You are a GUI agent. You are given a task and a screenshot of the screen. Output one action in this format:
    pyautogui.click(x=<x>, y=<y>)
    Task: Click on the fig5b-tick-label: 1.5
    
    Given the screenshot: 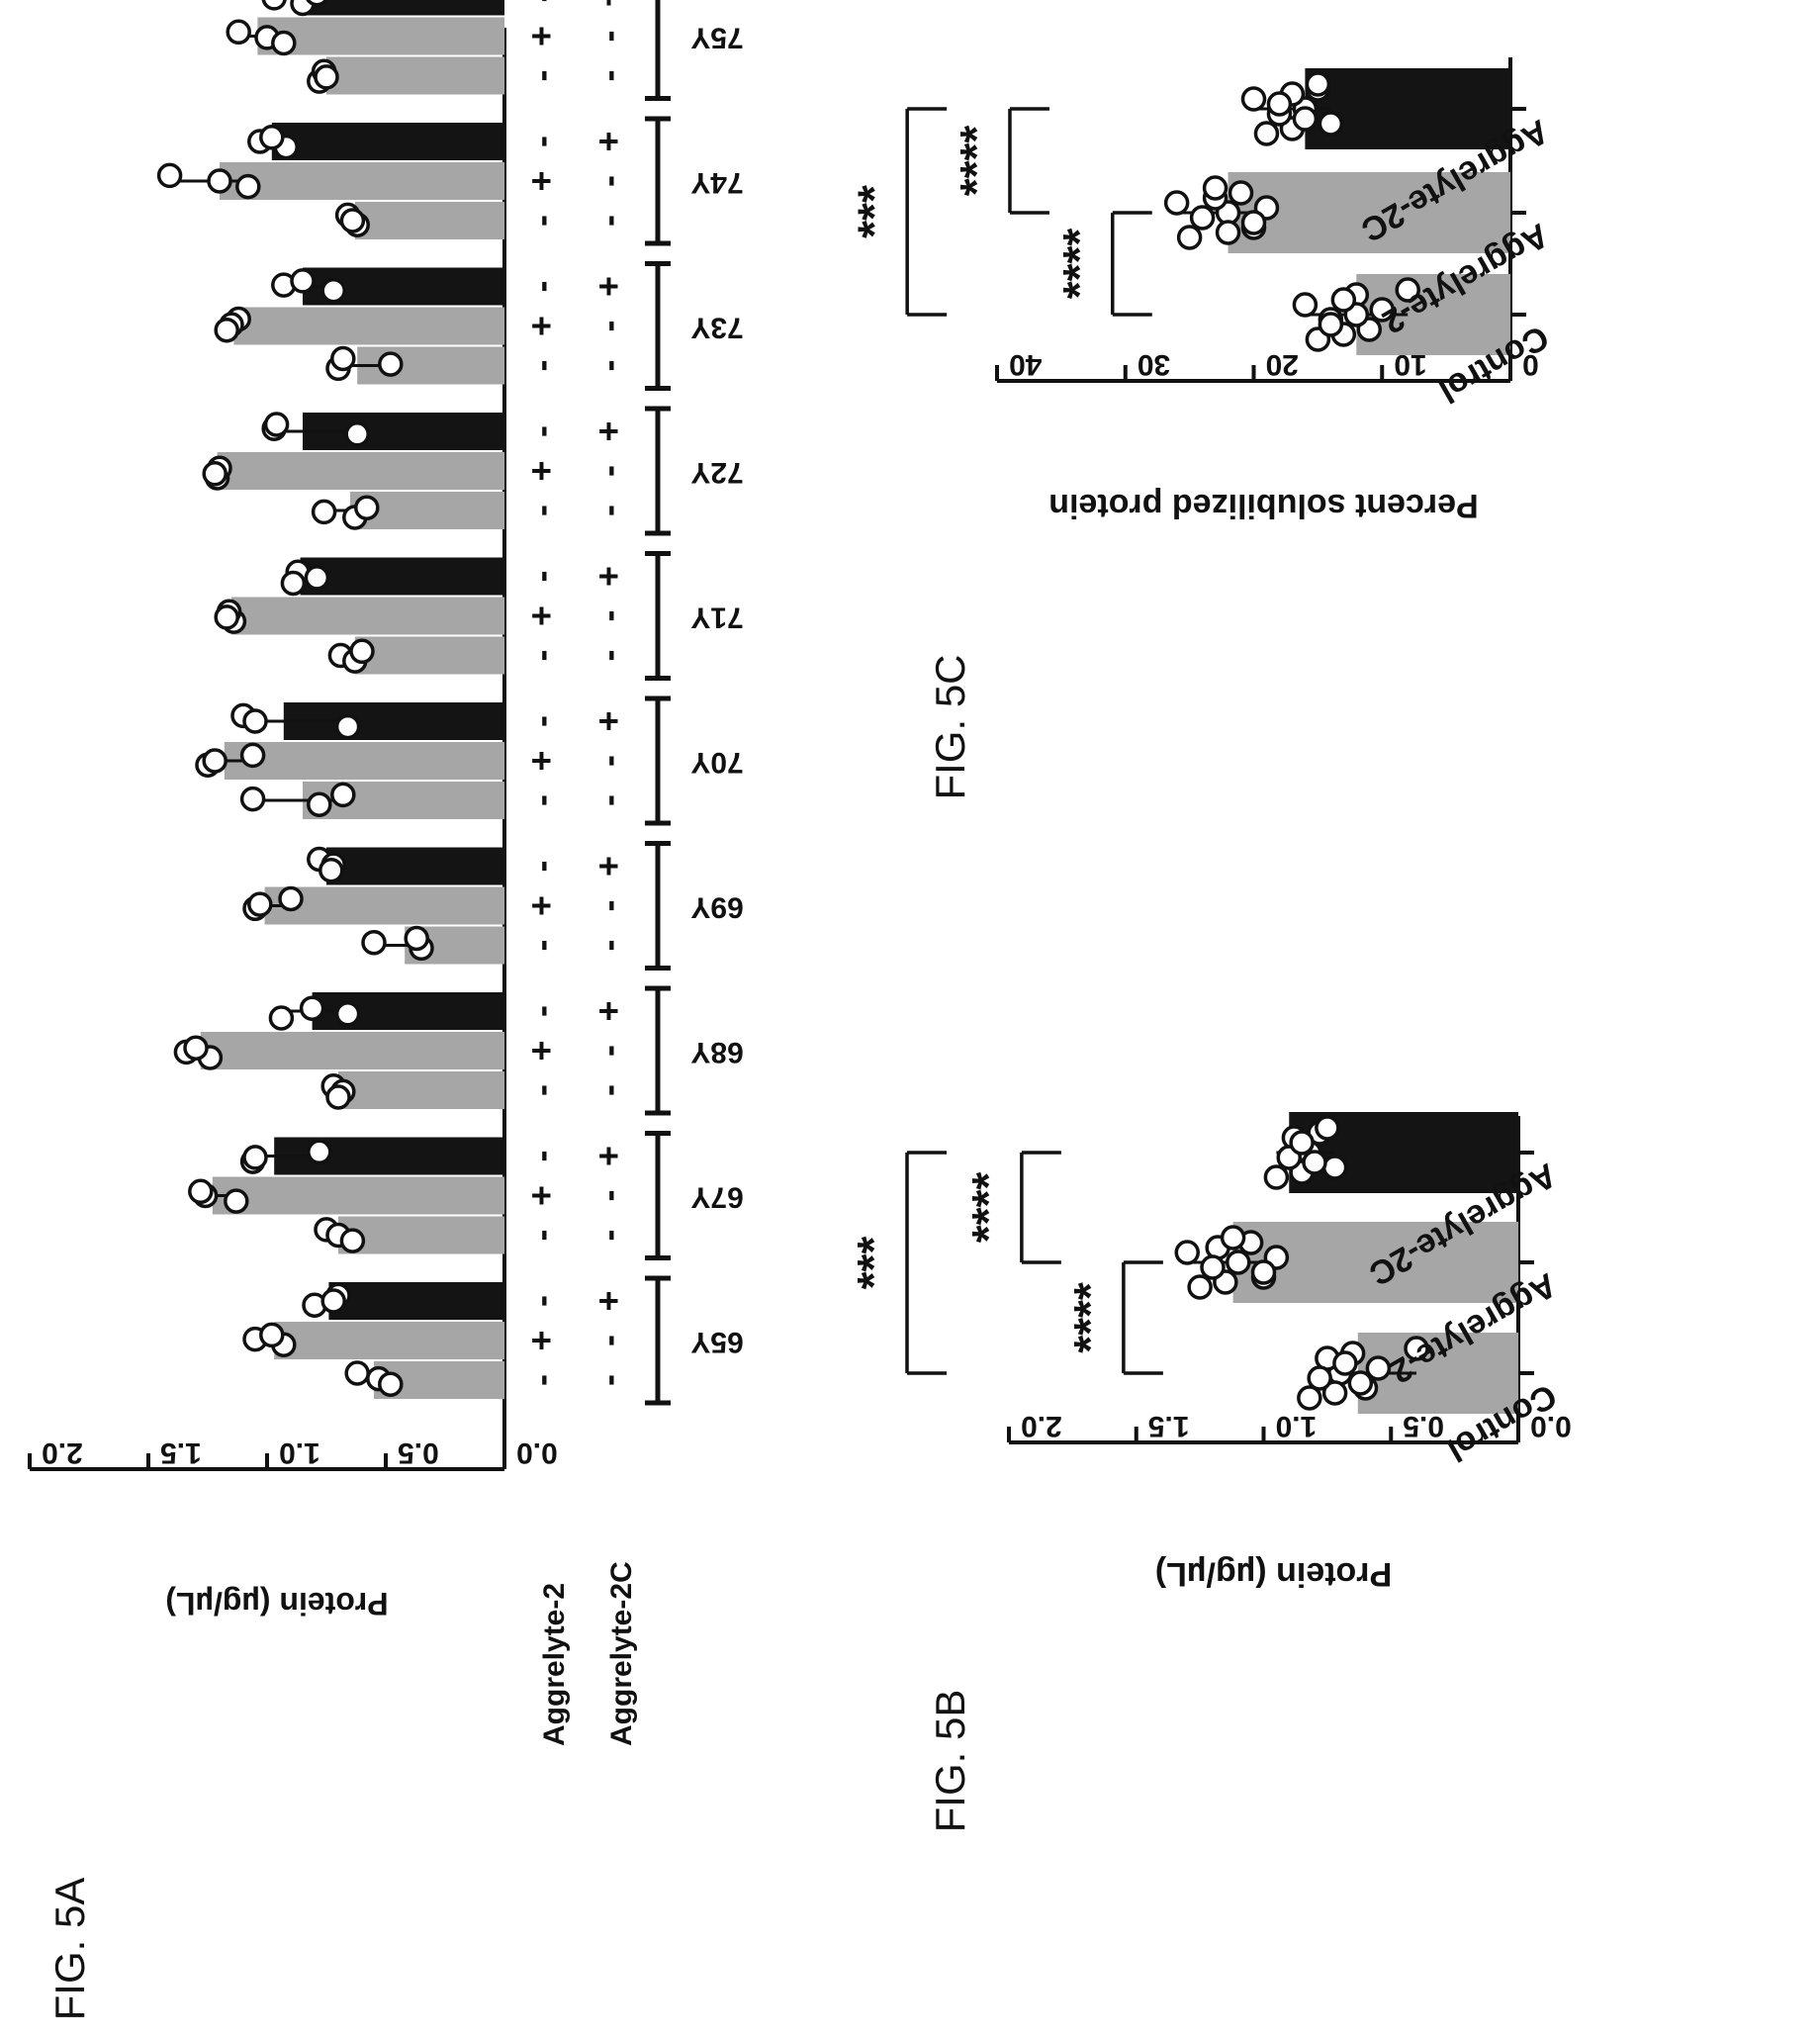 What is the action you would take?
    pyautogui.click(x=1169, y=1426)
    